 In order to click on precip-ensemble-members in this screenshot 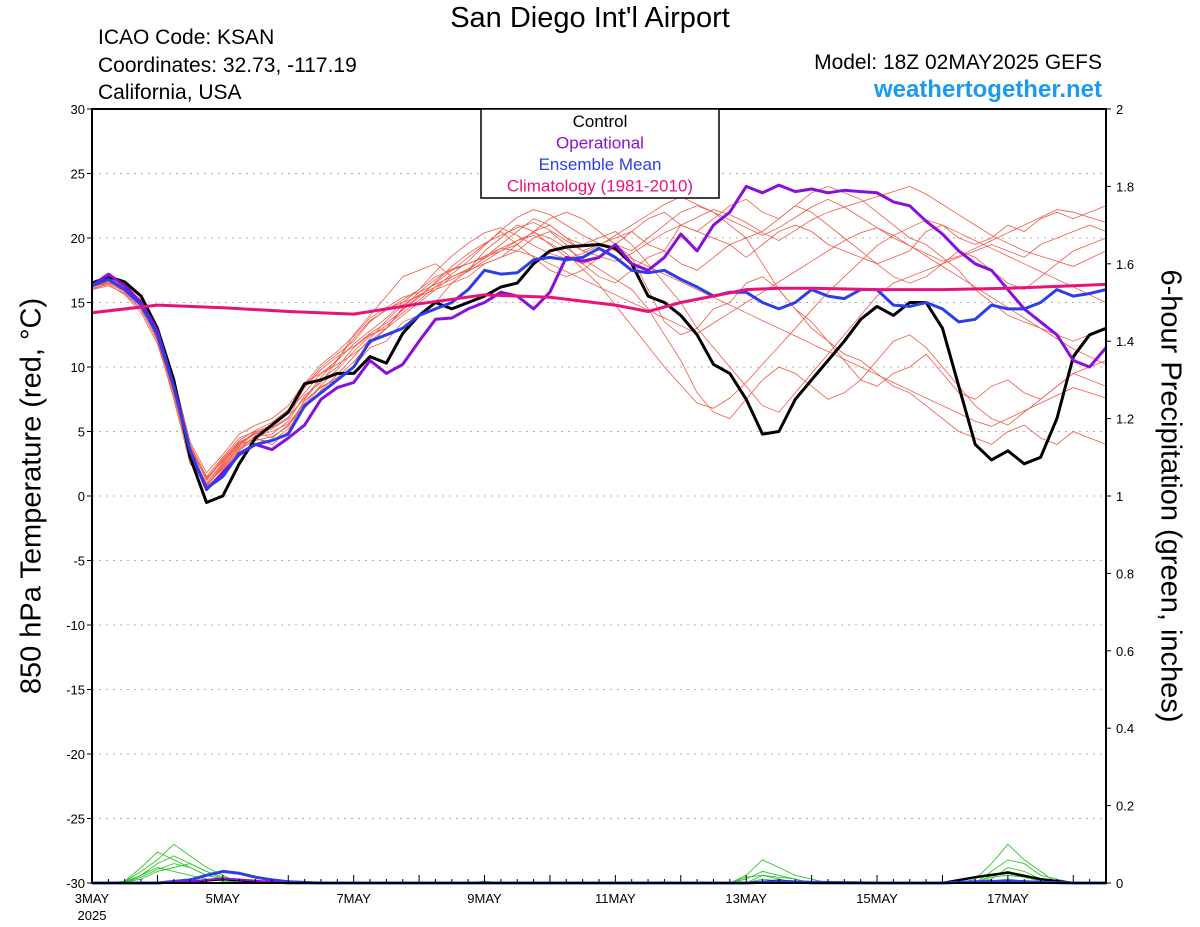, I will do `click(599, 863)`.